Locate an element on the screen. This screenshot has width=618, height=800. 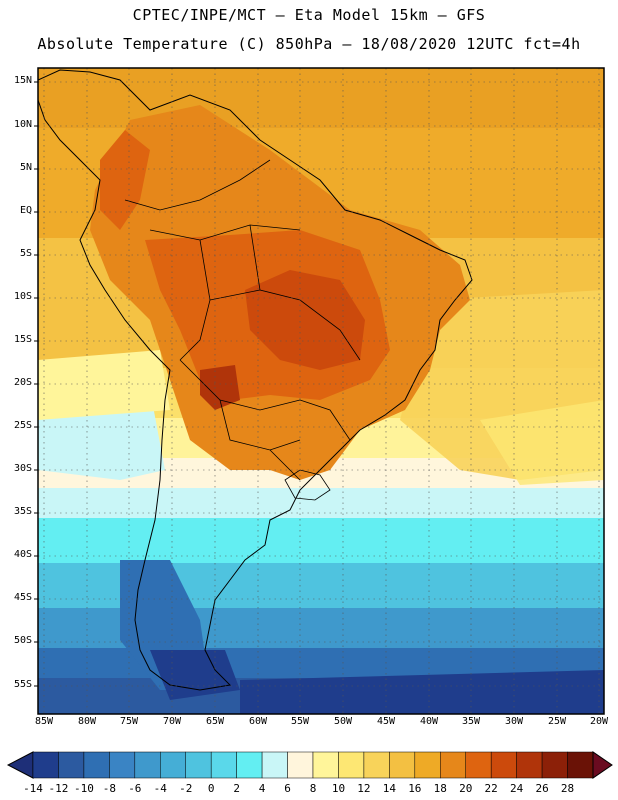
colorbar-tick-label: -8 is located at coordinates (109, 788).